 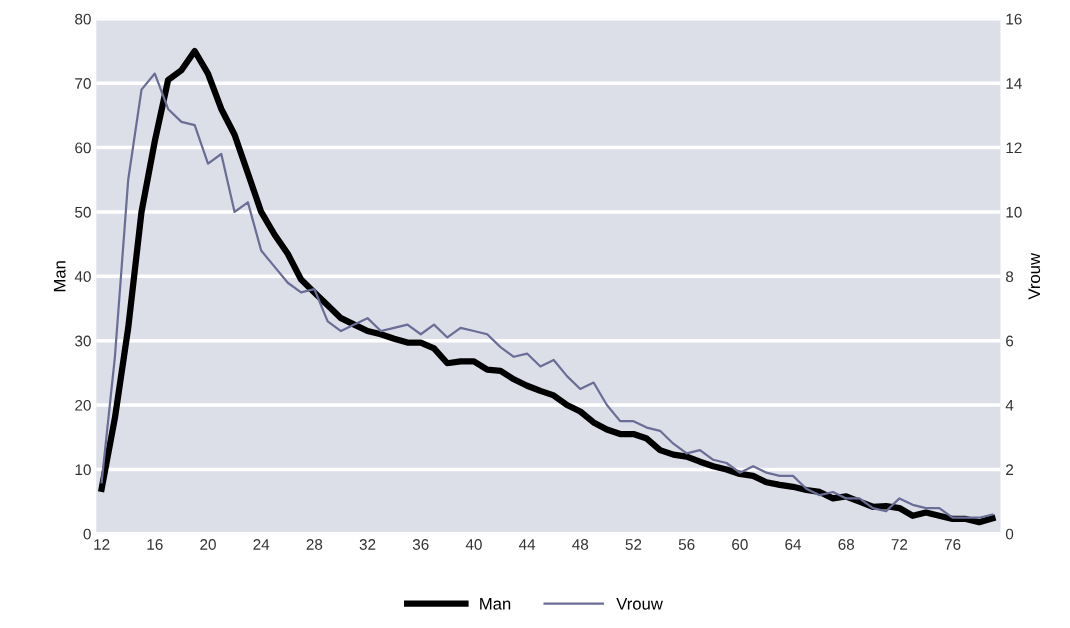 What do you see at coordinates (83, 148) in the screenshot?
I see `y-tick-label: 60` at bounding box center [83, 148].